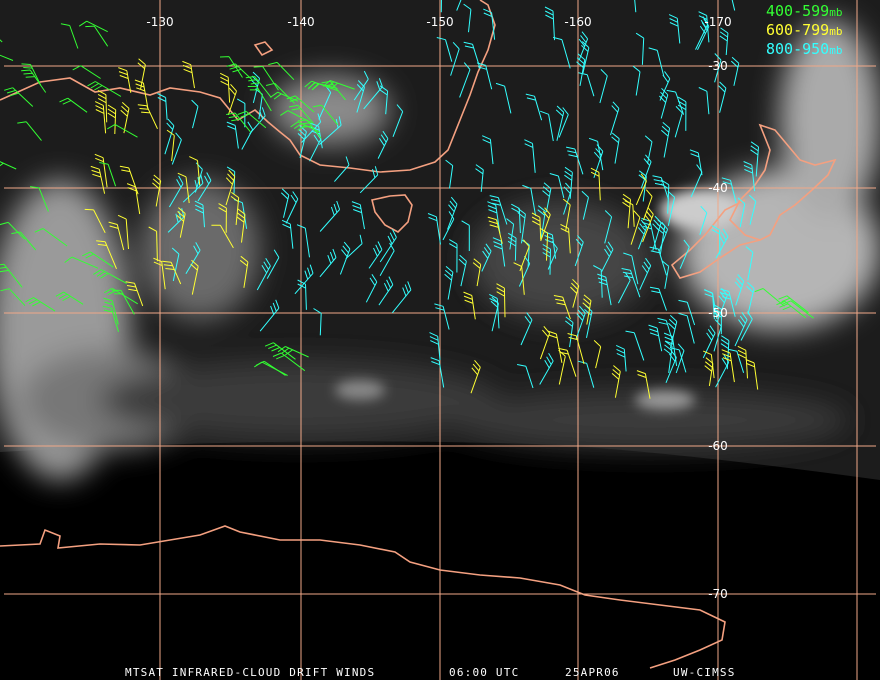  What do you see at coordinates (592, 672) in the screenshot?
I see `caption-date: 25APR06` at bounding box center [592, 672].